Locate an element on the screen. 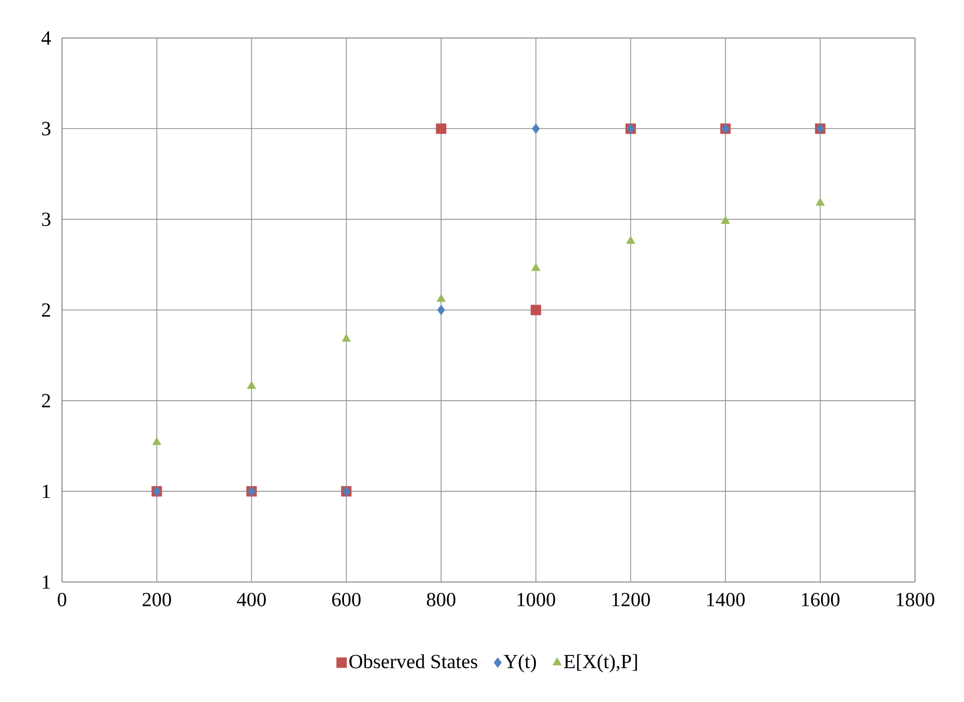 The image size is (964, 702). x-tick-label: 800 is located at coordinates (441, 599).